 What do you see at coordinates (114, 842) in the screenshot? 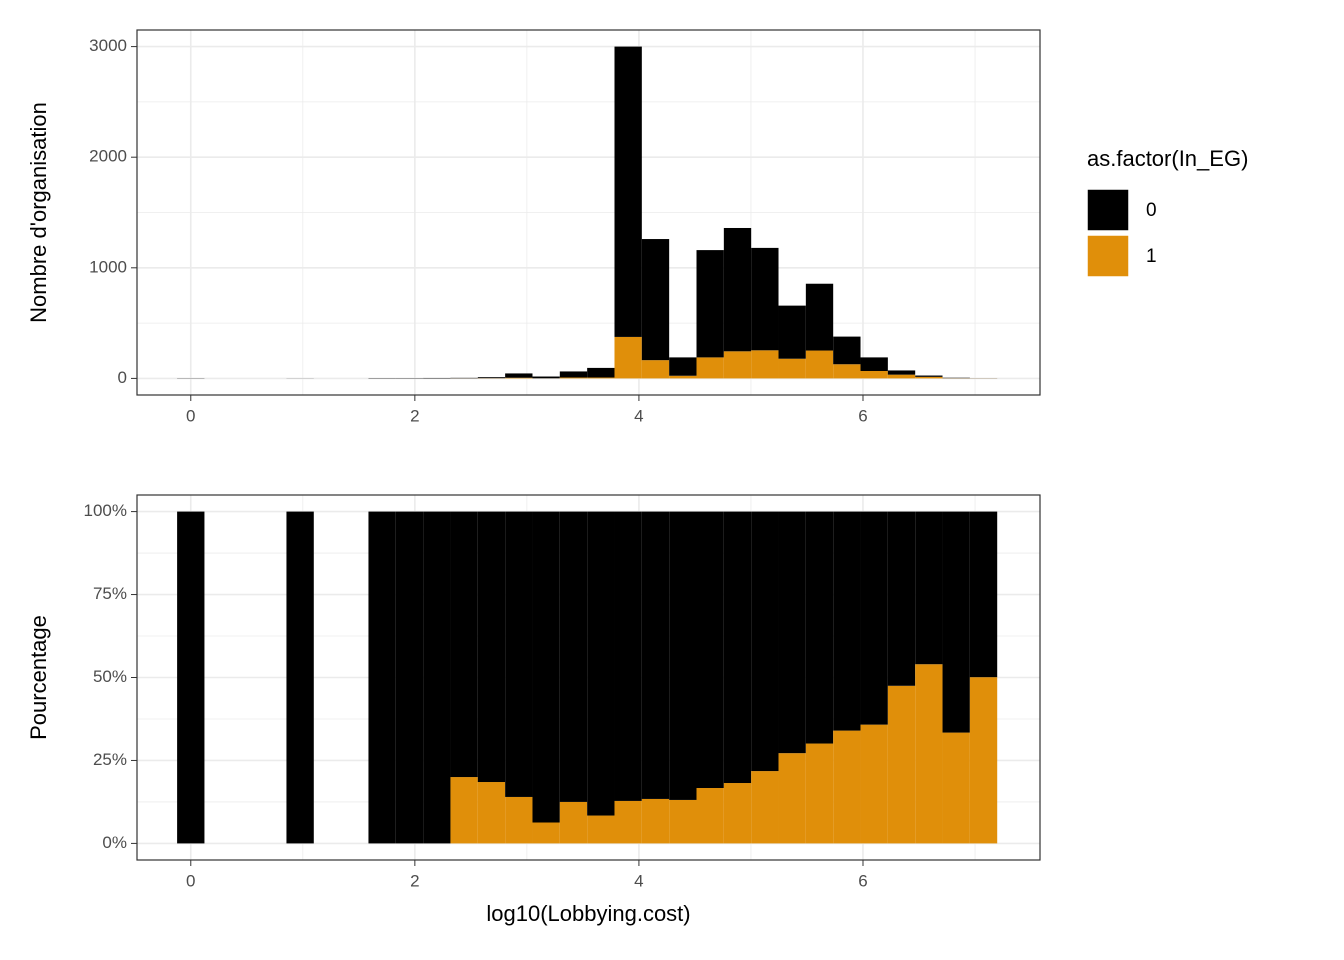
I see `y-tick-label: 0%` at bounding box center [114, 842].